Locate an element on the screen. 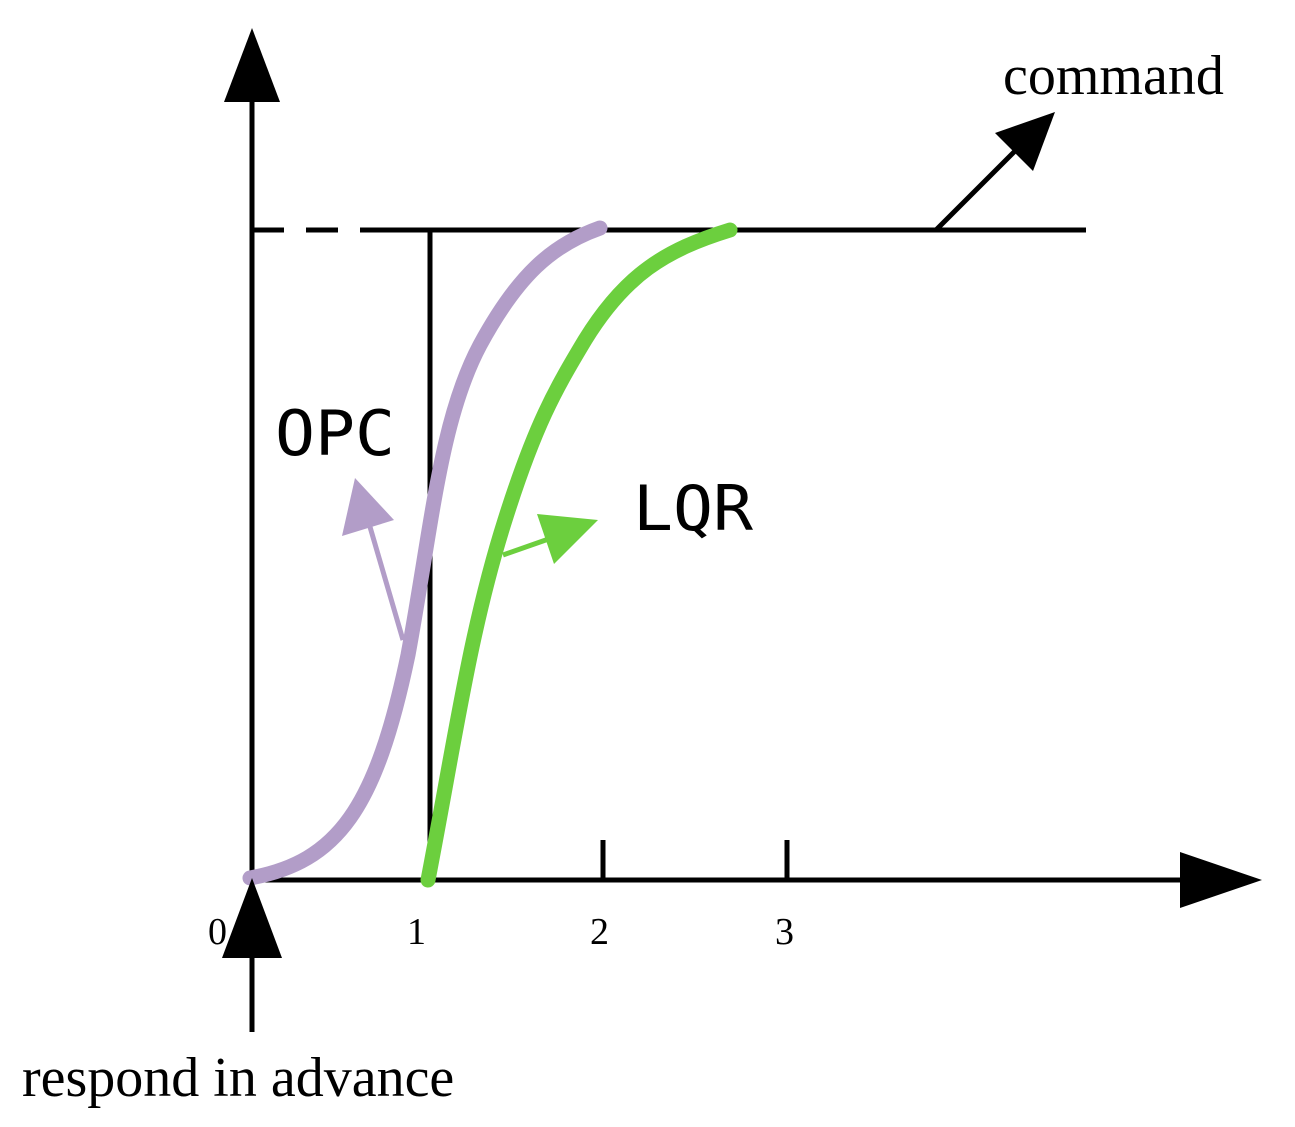 The height and width of the screenshot is (1127, 1295). lqr-response-curve is located at coordinates (579, 555).